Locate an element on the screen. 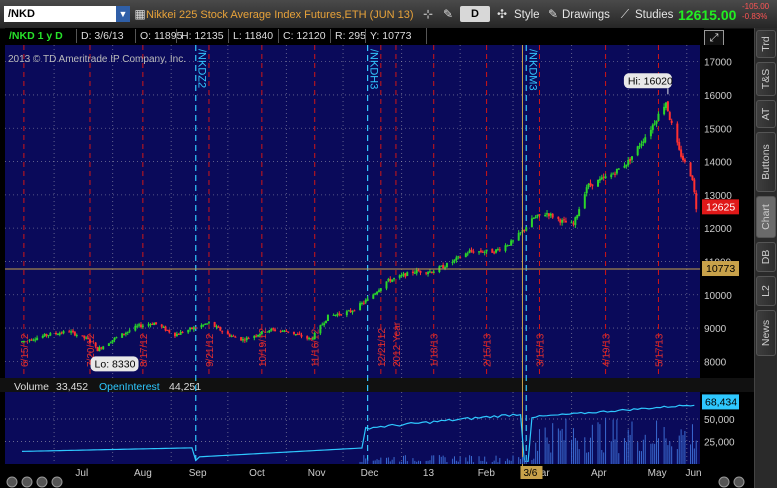 Image resolution: width=777 pixels, height=488 pixels. info-y: Y: 10773 is located at coordinates (388, 36).